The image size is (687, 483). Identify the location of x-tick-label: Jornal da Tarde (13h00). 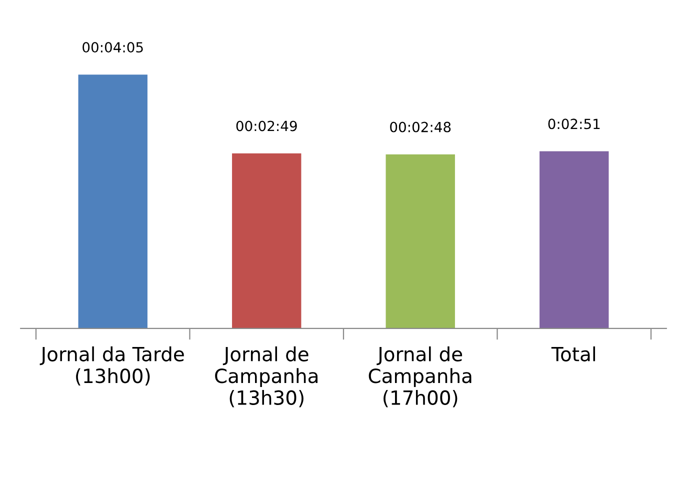
(112, 366).